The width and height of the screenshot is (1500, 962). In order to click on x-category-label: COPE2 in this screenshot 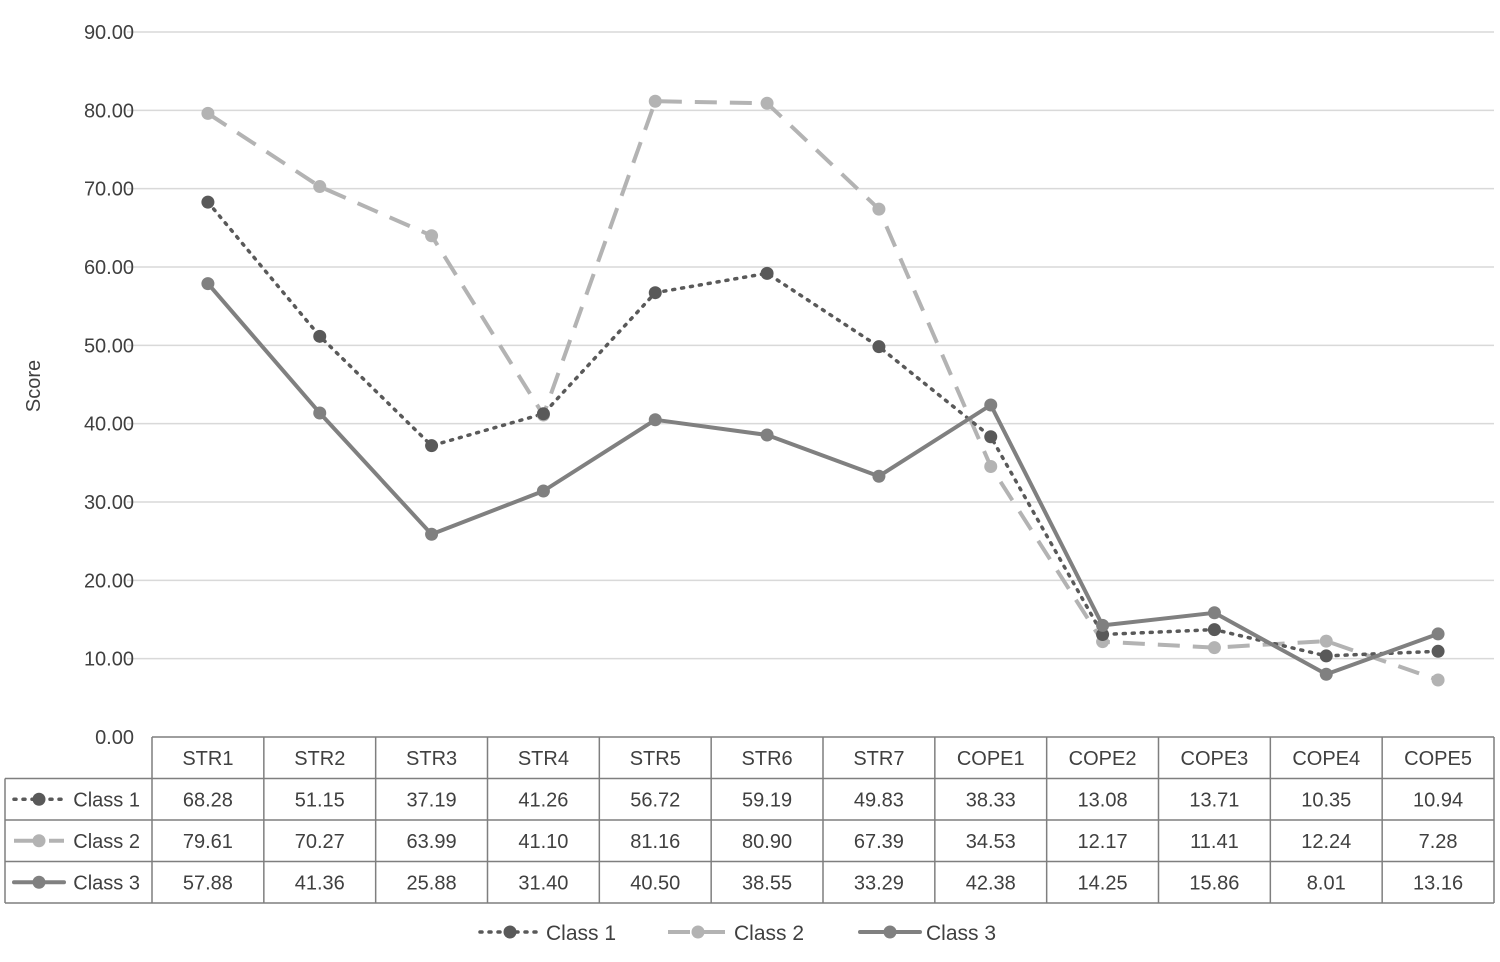, I will do `click(1103, 759)`.